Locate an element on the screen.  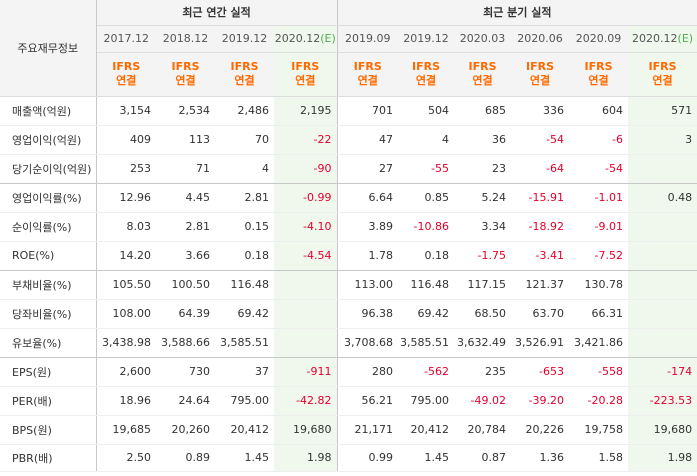
table-cell: 56.21 is located at coordinates (367, 401).